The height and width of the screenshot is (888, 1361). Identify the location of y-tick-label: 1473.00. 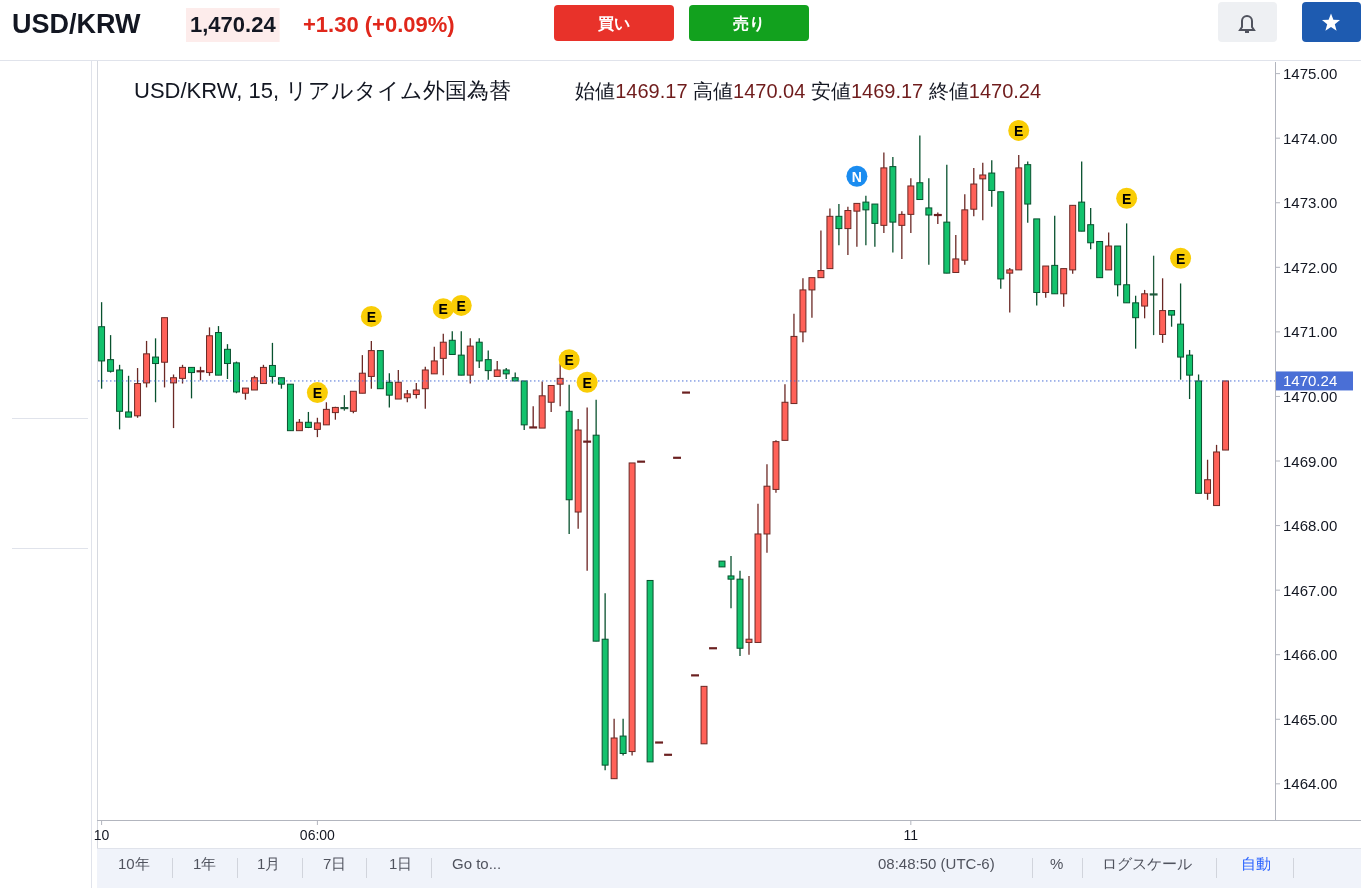
(1310, 203).